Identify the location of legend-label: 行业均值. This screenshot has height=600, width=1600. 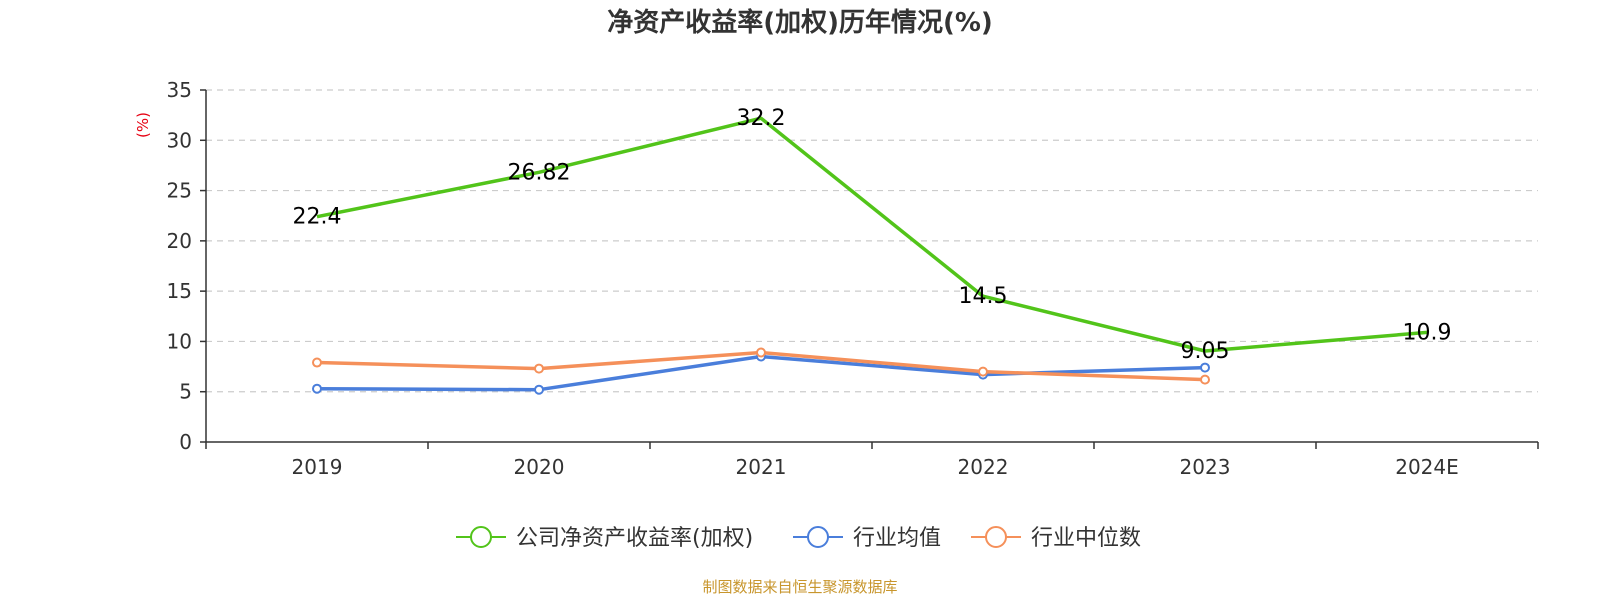
(897, 538).